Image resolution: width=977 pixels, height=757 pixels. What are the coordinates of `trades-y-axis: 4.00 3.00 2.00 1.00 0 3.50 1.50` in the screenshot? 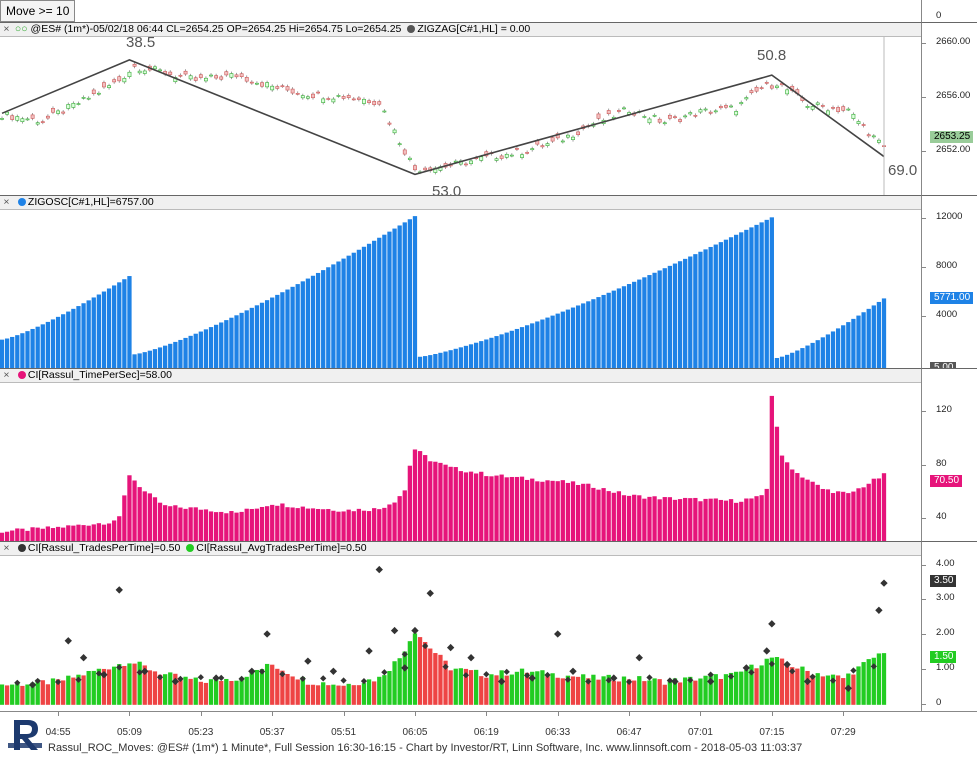 It's located at (949, 626).